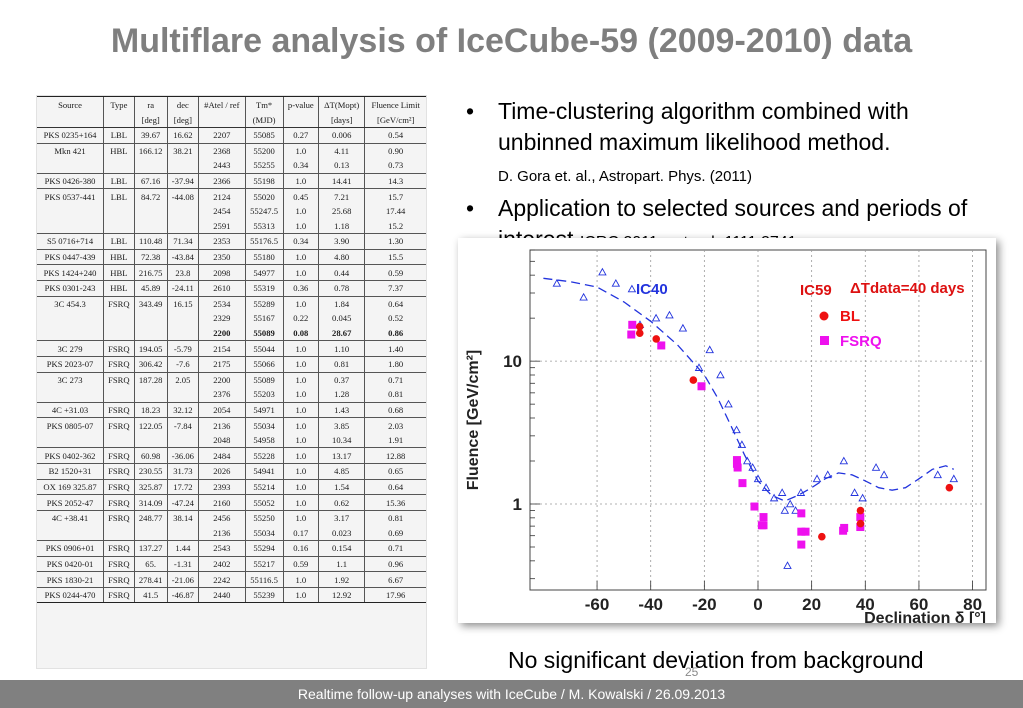 The height and width of the screenshot is (708, 1023). Describe the element at coordinates (300, 196) in the screenshot. I see `table-cell: 0.45` at that location.